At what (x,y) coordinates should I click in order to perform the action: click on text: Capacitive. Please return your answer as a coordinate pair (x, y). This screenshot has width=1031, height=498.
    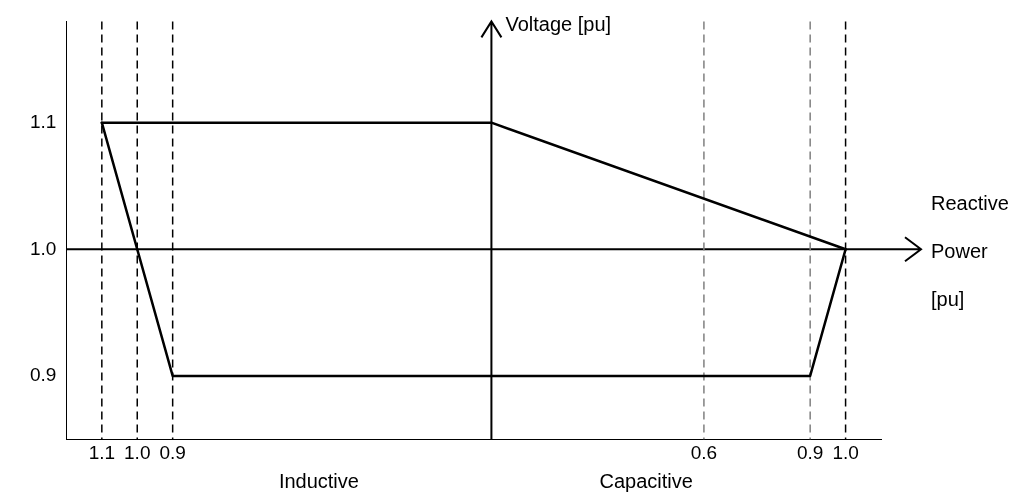
    Looking at the image, I should click on (646, 480).